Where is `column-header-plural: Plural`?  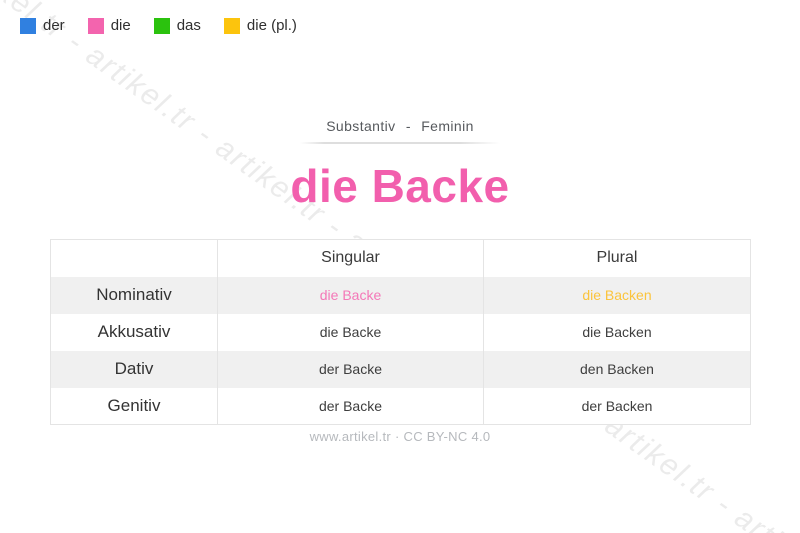
column-header-plural: Plural is located at coordinates (617, 258).